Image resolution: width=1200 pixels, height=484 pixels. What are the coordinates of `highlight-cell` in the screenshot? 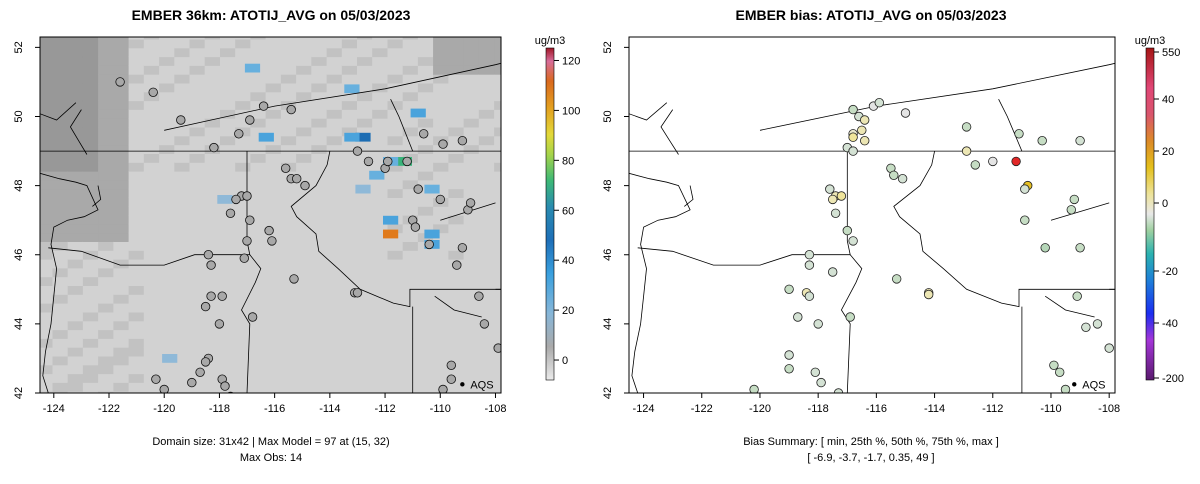 It's located at (391, 234).